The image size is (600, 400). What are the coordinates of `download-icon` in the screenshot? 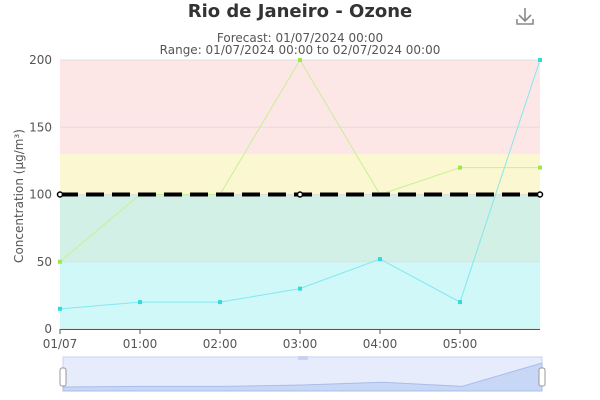 It's located at (525, 16).